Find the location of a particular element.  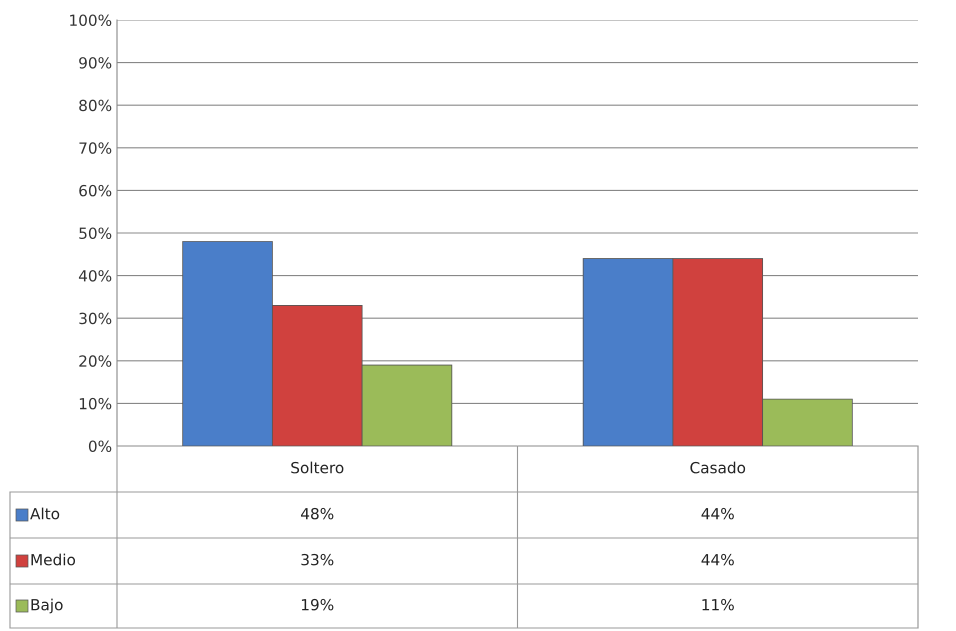

legend-label: Medio is located at coordinates (54, 560).